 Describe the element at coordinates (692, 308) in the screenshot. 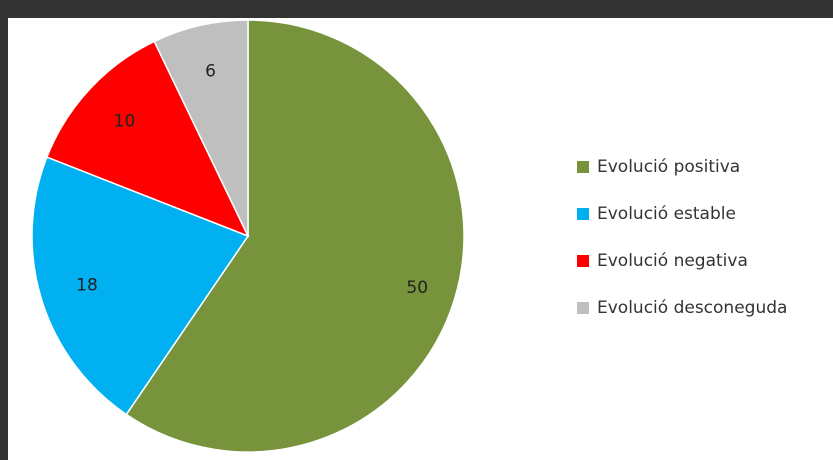

I see `legend-label: Evolució desconeguda` at that location.